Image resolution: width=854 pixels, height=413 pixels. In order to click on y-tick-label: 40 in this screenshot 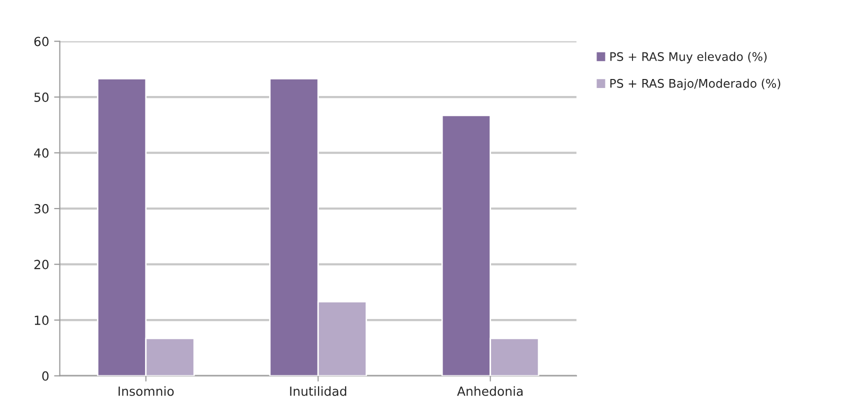, I will do `click(41, 153)`.